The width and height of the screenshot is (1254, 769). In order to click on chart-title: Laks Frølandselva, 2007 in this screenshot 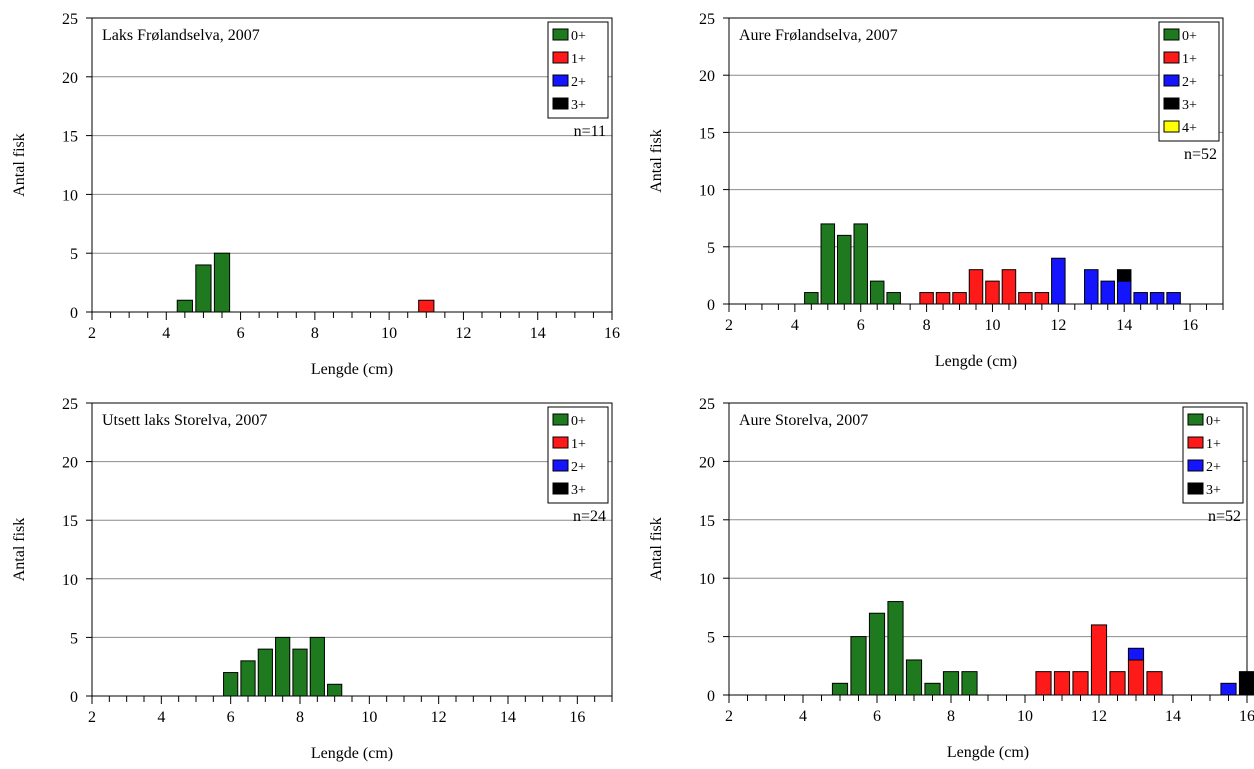, I will do `click(181, 35)`.